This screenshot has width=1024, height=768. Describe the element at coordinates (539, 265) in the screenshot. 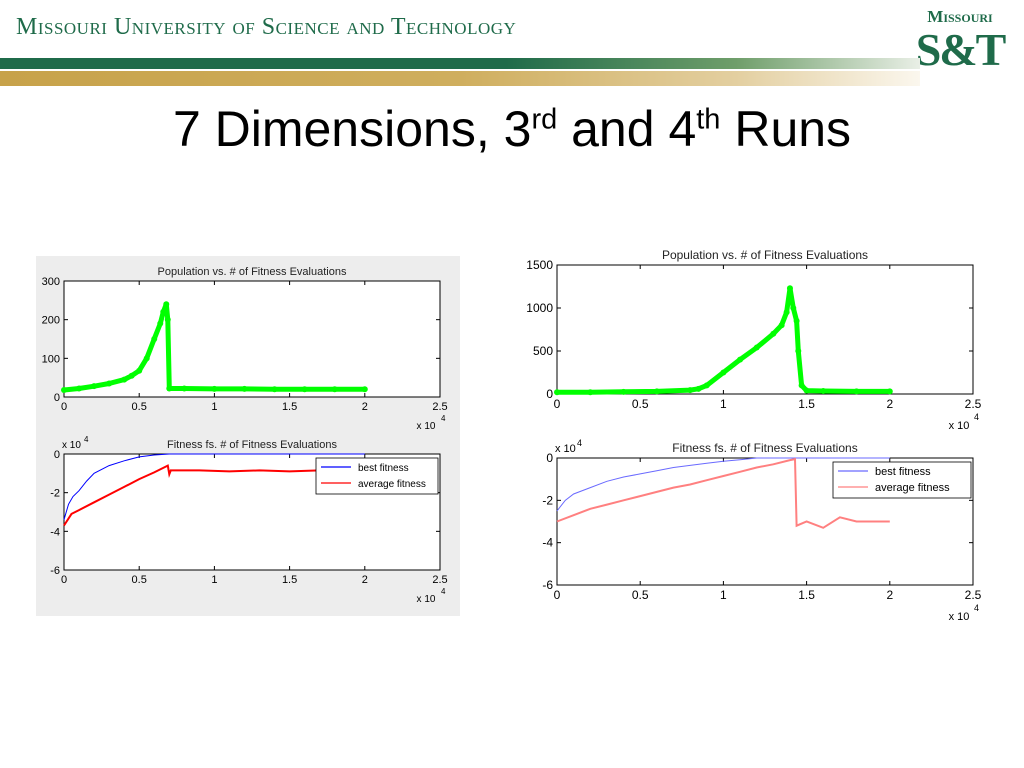

I see `y-tick-label: 1500` at that location.